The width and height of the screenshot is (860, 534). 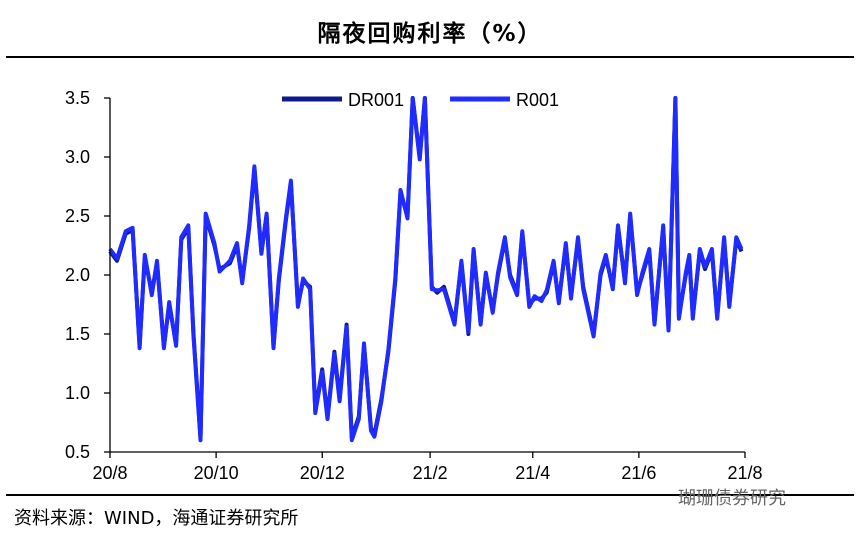 I want to click on title-divider, so click(x=430, y=57).